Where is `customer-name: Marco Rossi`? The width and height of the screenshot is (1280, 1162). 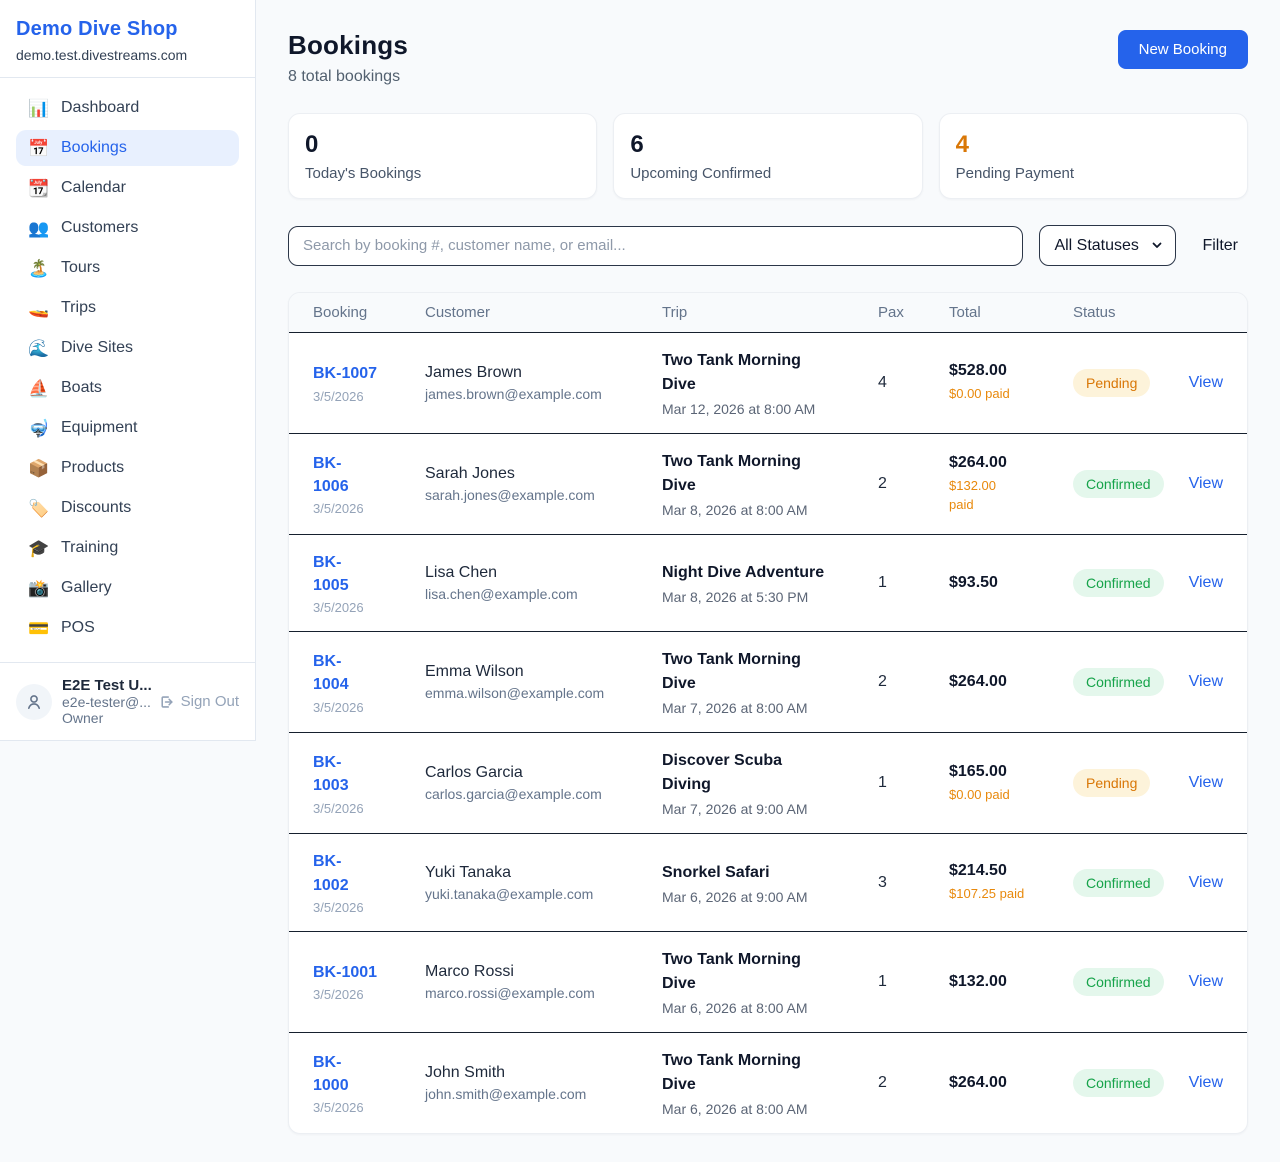
customer-name: Marco Rossi is located at coordinates (469, 971).